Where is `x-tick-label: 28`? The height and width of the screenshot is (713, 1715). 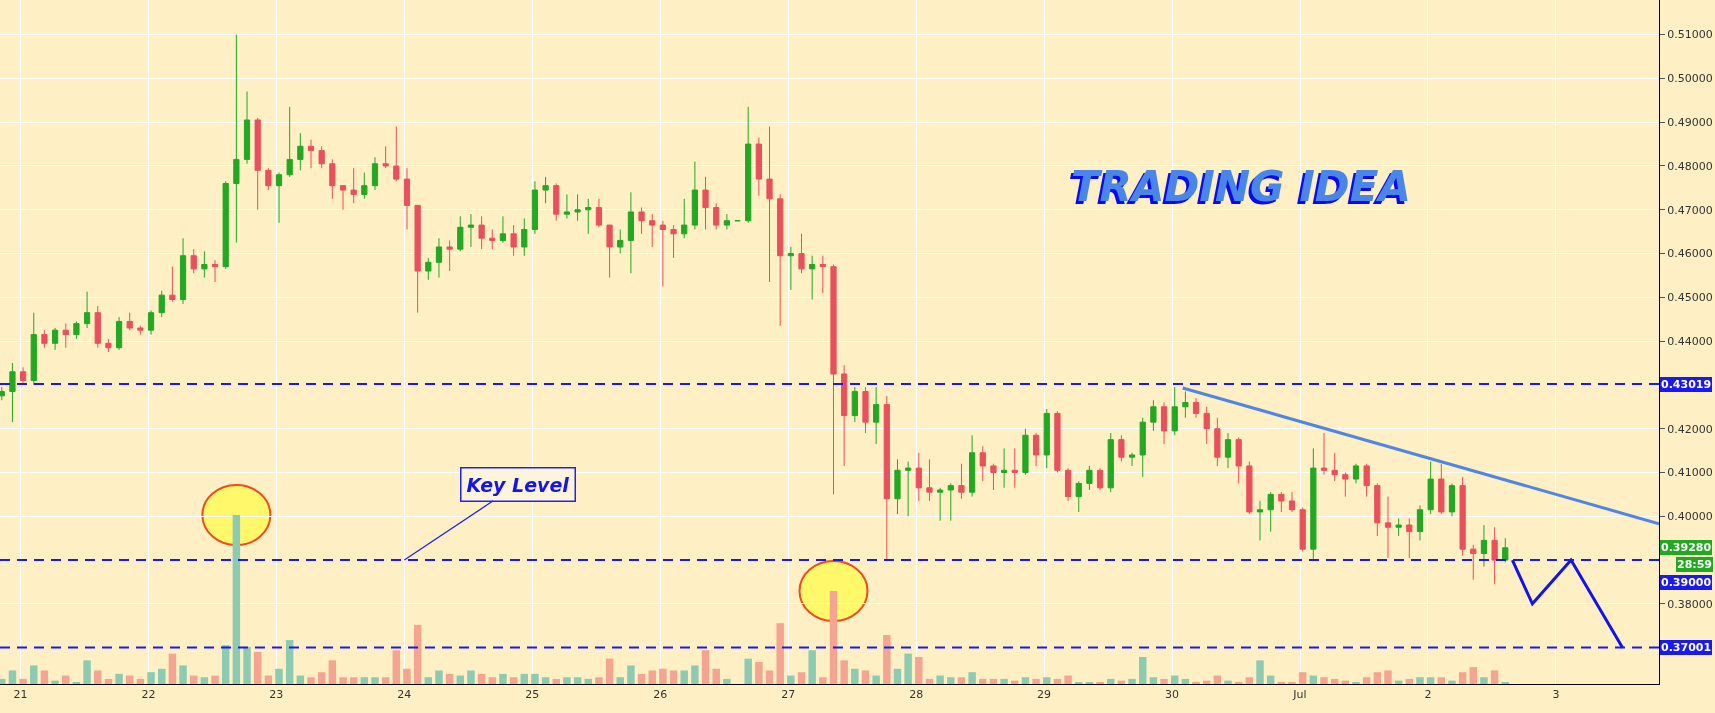 x-tick-label: 28 is located at coordinates (916, 695).